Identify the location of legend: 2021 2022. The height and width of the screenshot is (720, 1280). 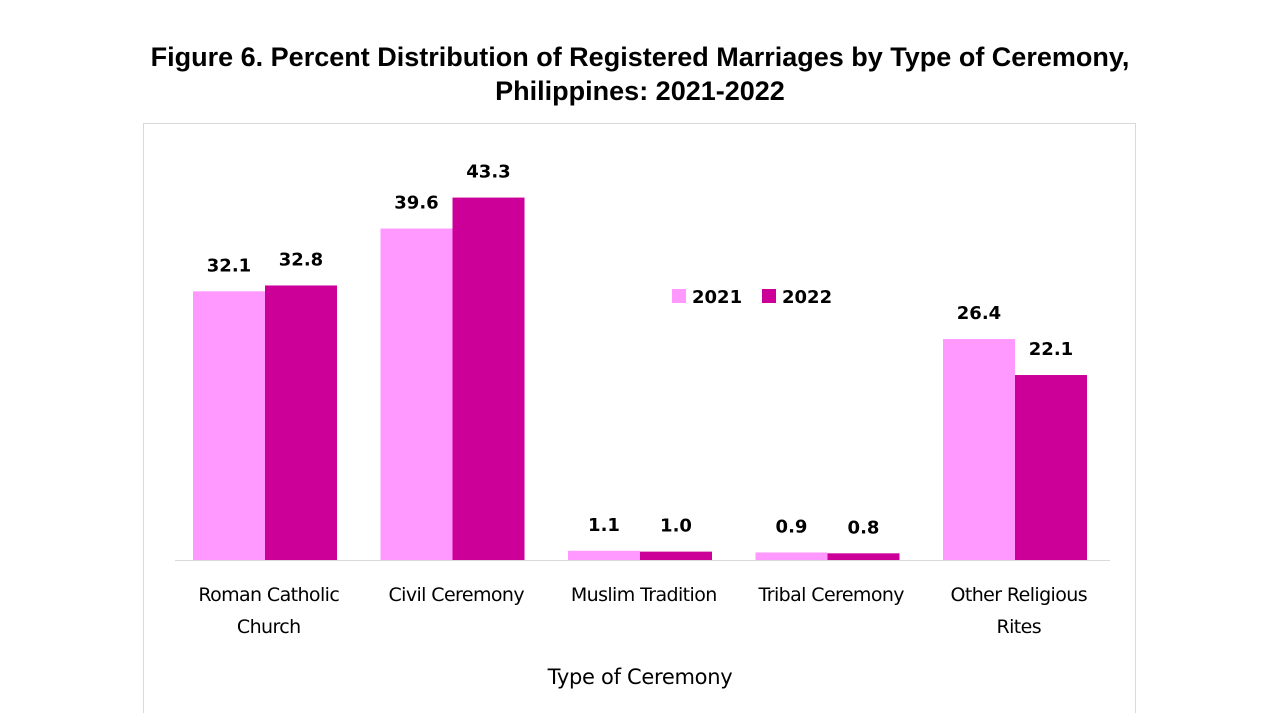
(752, 297).